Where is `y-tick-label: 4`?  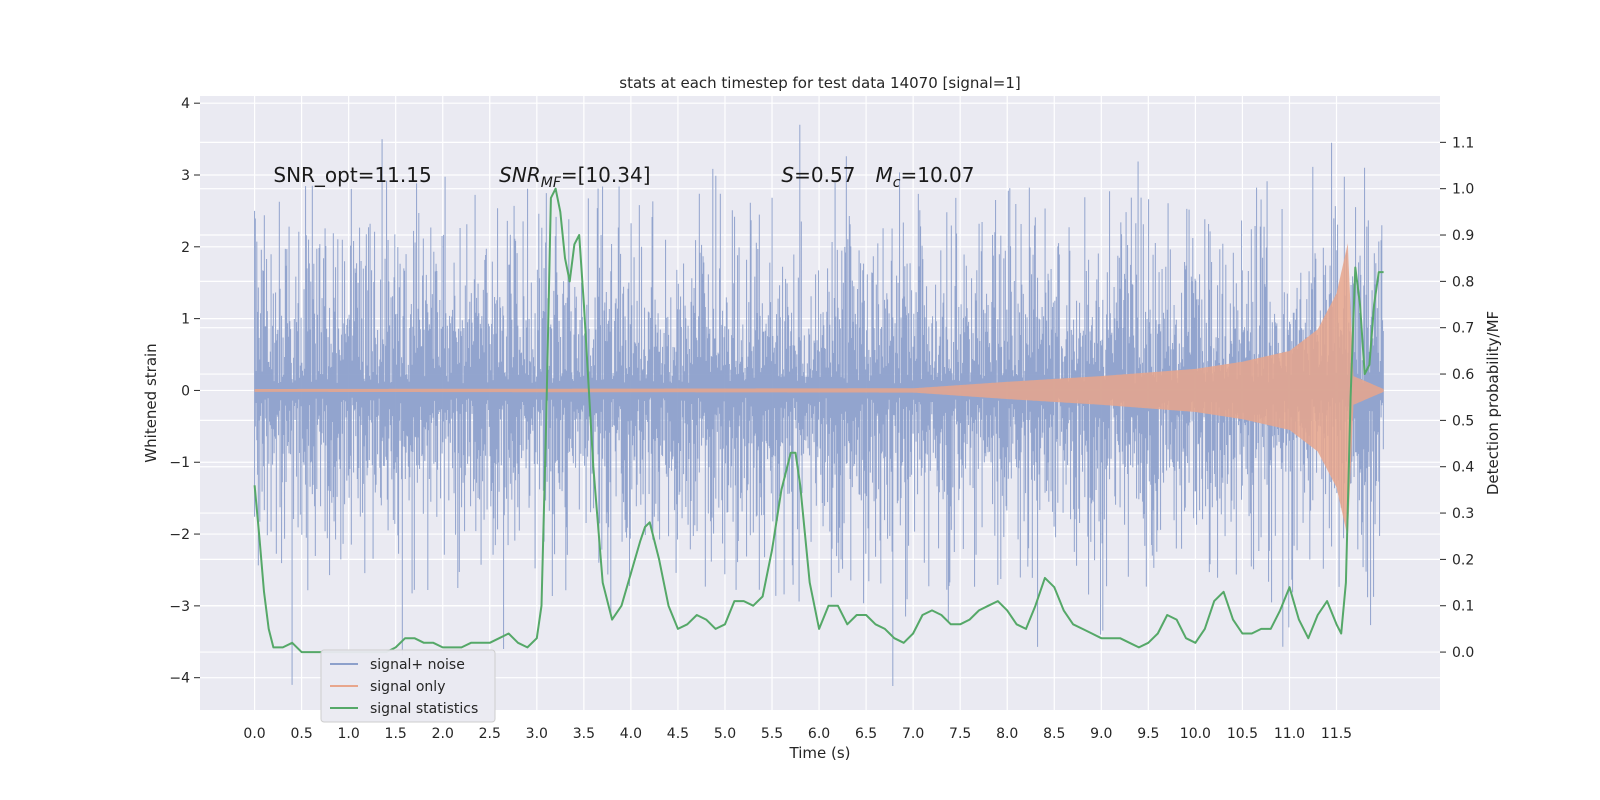 y-tick-label: 4 is located at coordinates (185, 104).